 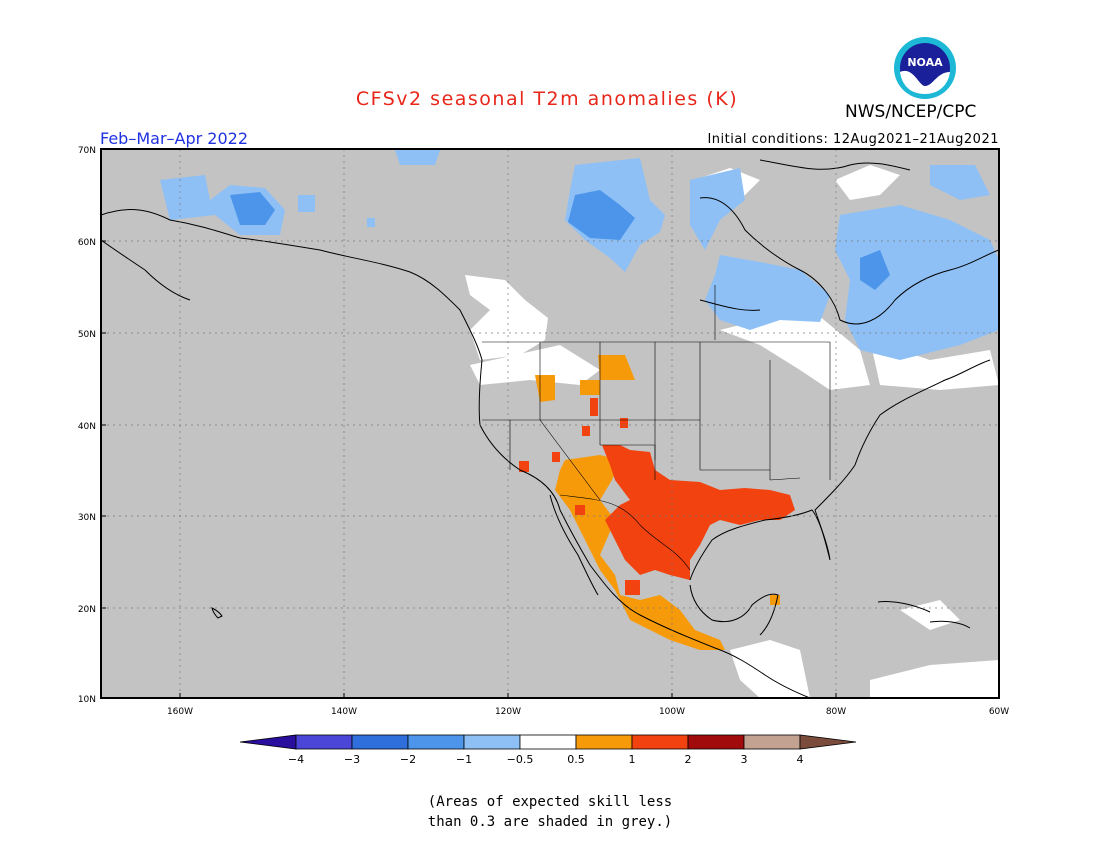 I want to click on colorbar-tick-label: −2, so click(x=408, y=759).